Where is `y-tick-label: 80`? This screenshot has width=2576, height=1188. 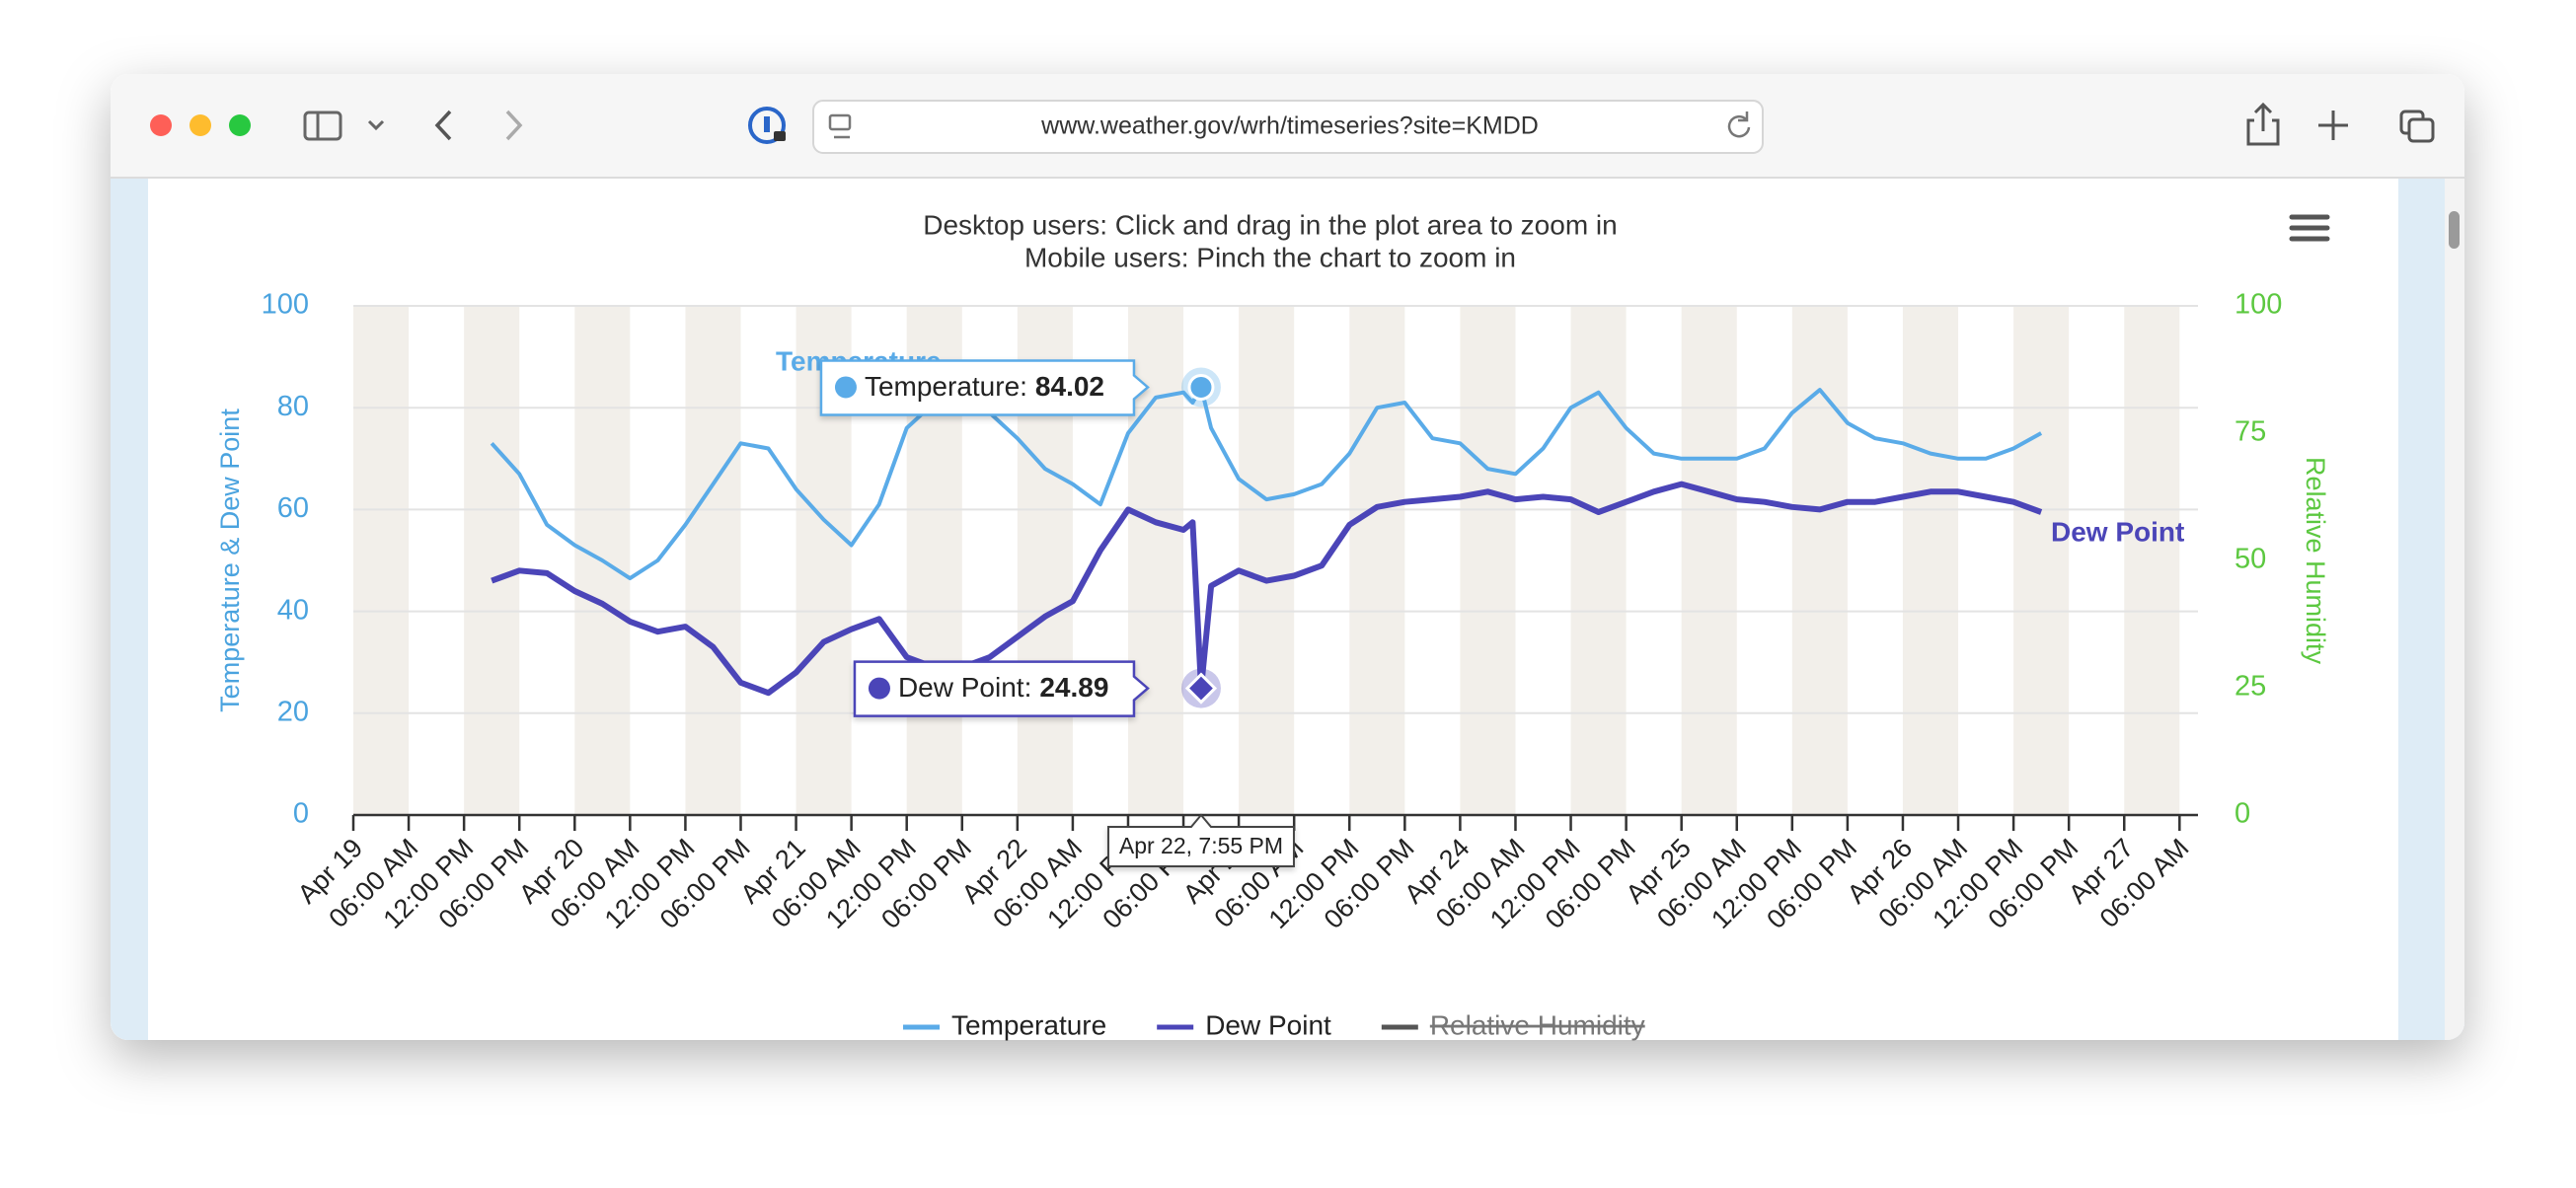
y-tick-label: 80 is located at coordinates (293, 406).